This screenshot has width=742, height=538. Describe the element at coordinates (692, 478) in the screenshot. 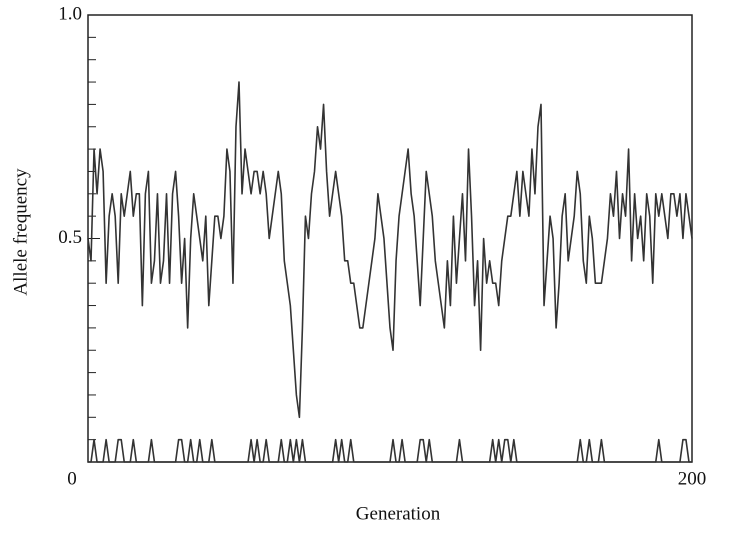

I see `x-tick-label: 200` at that location.